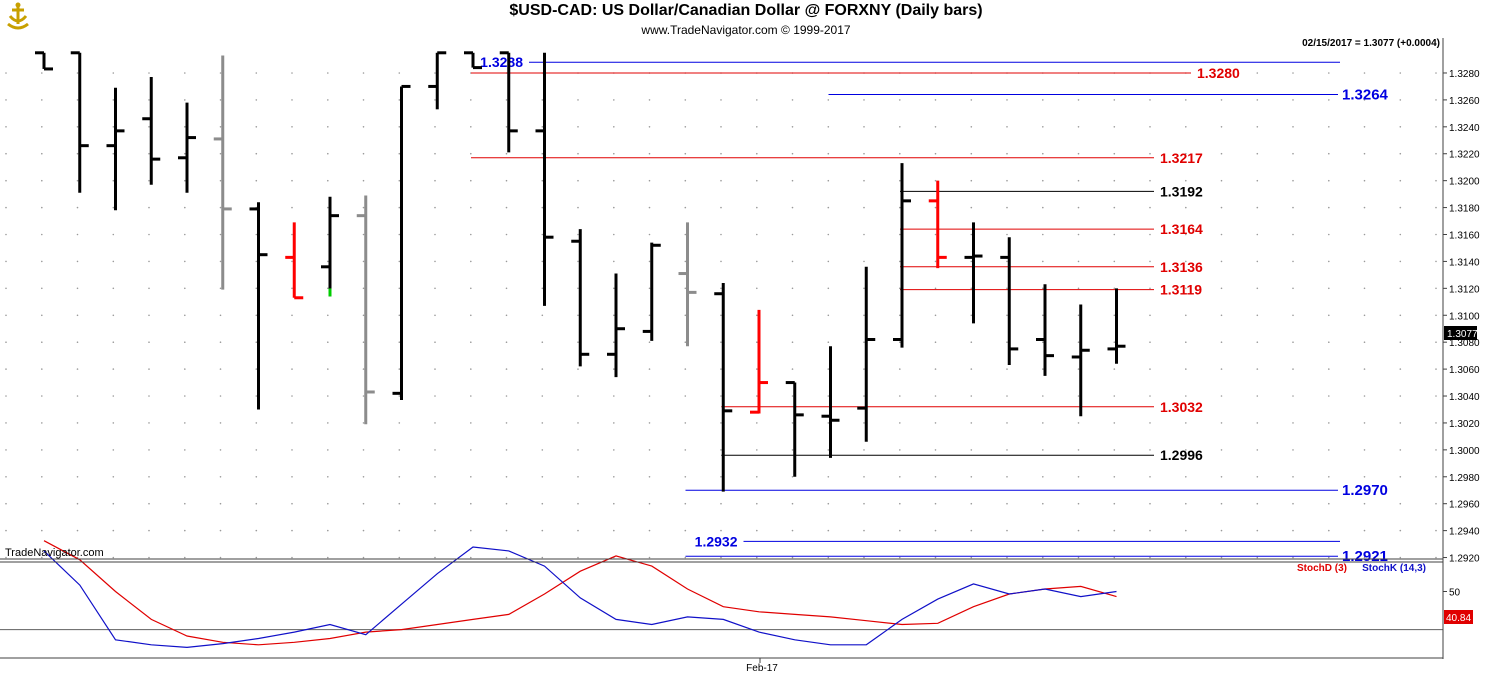 Image resolution: width=1492 pixels, height=677 pixels. I want to click on stoch-series-line, so click(580, 593).